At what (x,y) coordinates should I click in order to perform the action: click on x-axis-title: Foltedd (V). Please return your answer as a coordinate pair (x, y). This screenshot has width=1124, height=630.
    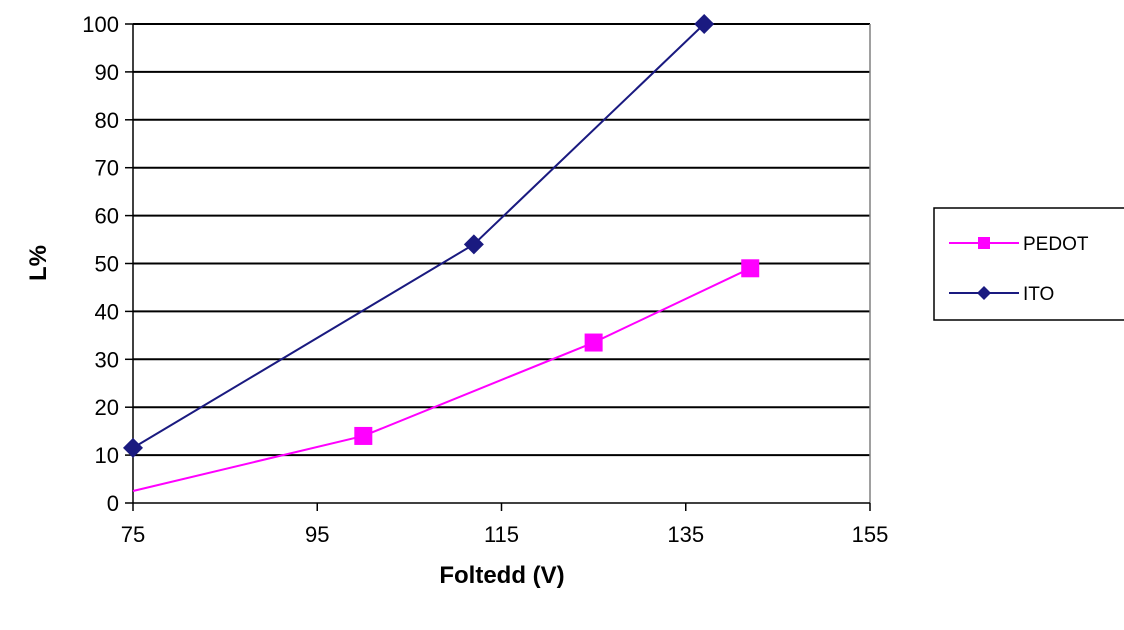
    Looking at the image, I should click on (501, 575).